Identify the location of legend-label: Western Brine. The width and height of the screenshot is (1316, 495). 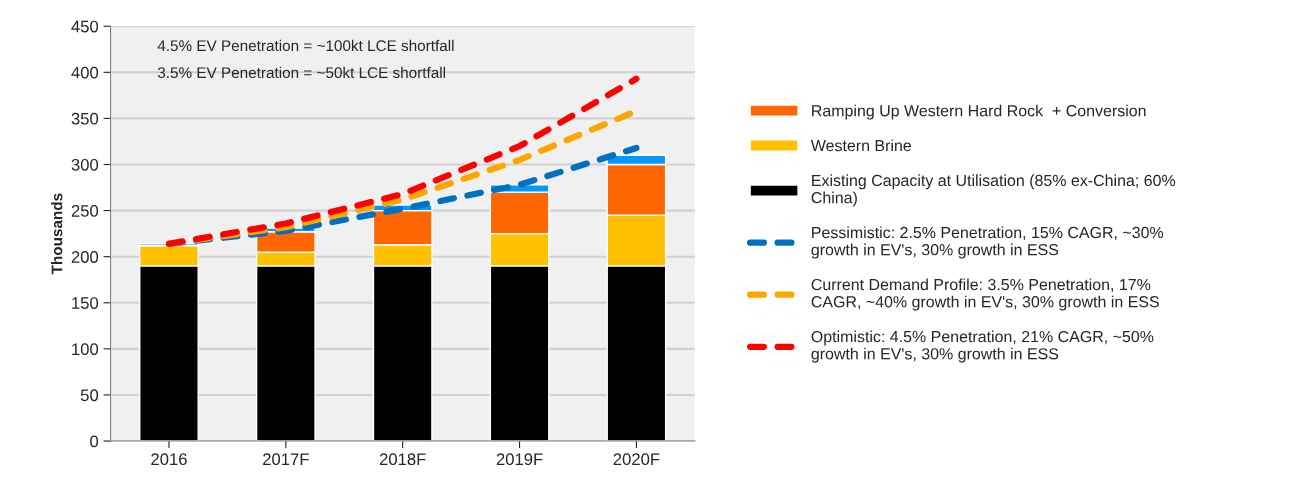
(861, 145).